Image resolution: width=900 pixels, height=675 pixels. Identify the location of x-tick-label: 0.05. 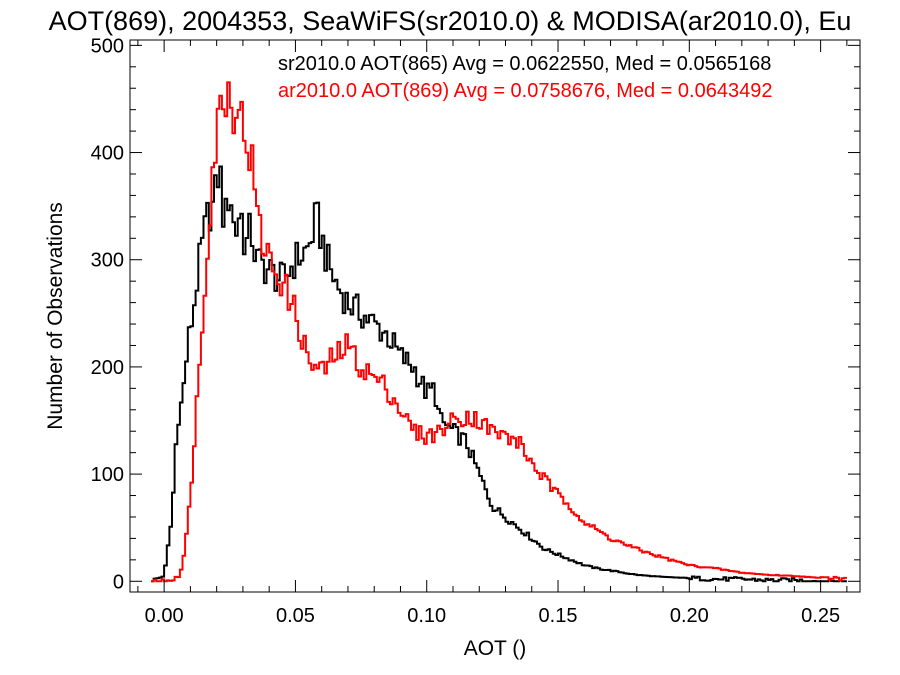
(295, 616).